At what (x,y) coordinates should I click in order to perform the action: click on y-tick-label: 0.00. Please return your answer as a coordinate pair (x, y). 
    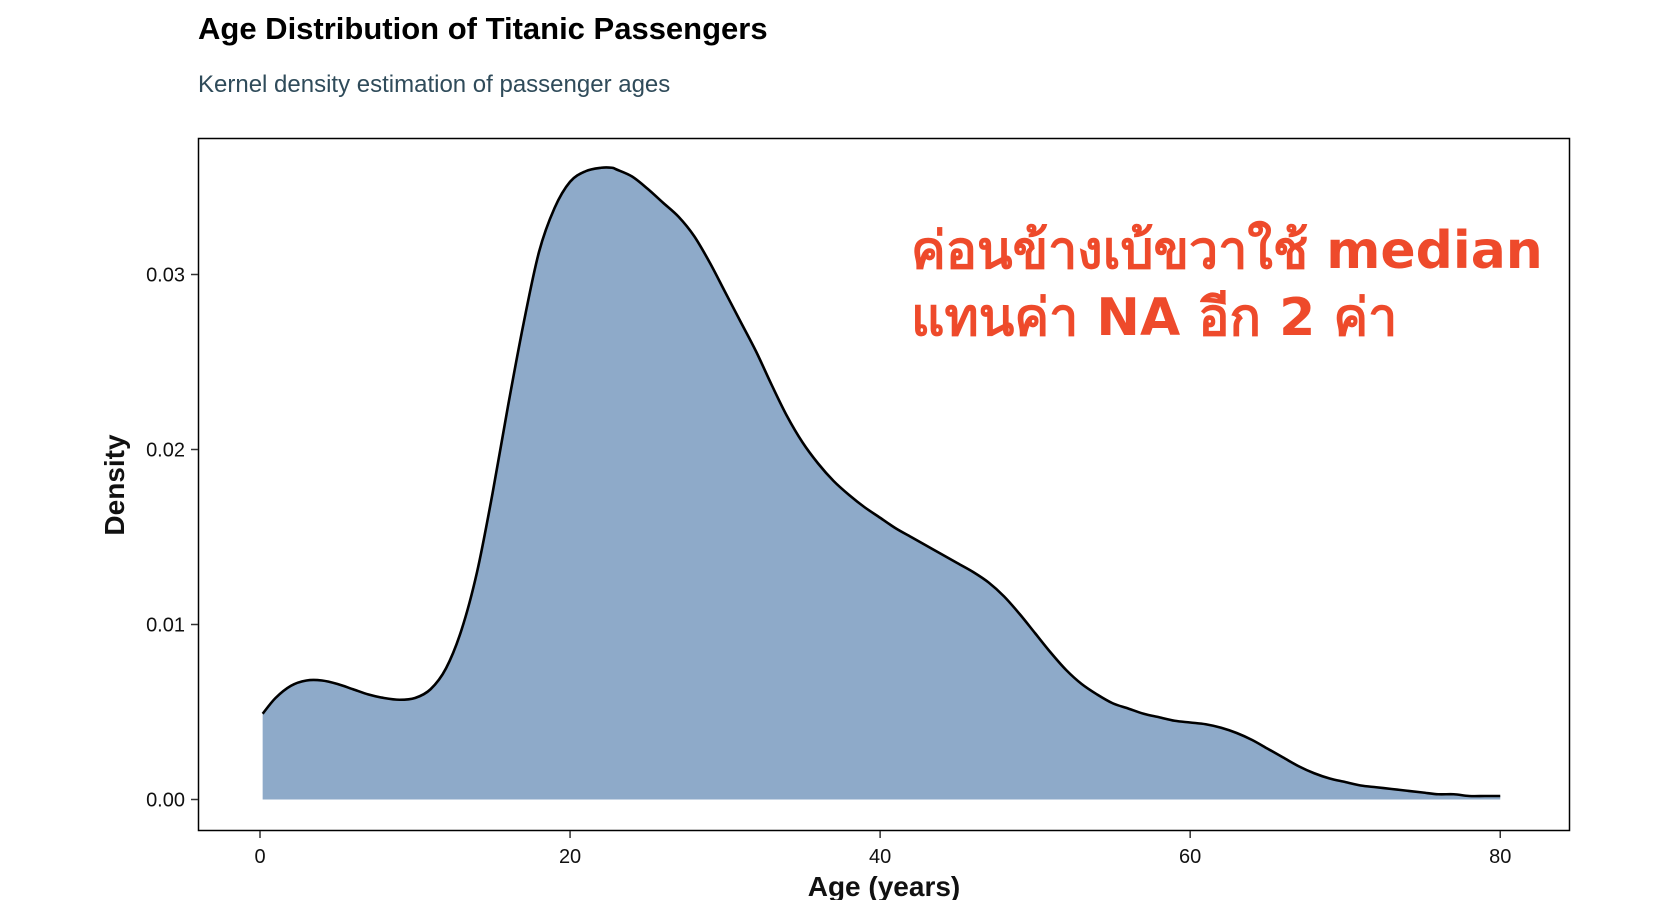
    Looking at the image, I should click on (165, 801).